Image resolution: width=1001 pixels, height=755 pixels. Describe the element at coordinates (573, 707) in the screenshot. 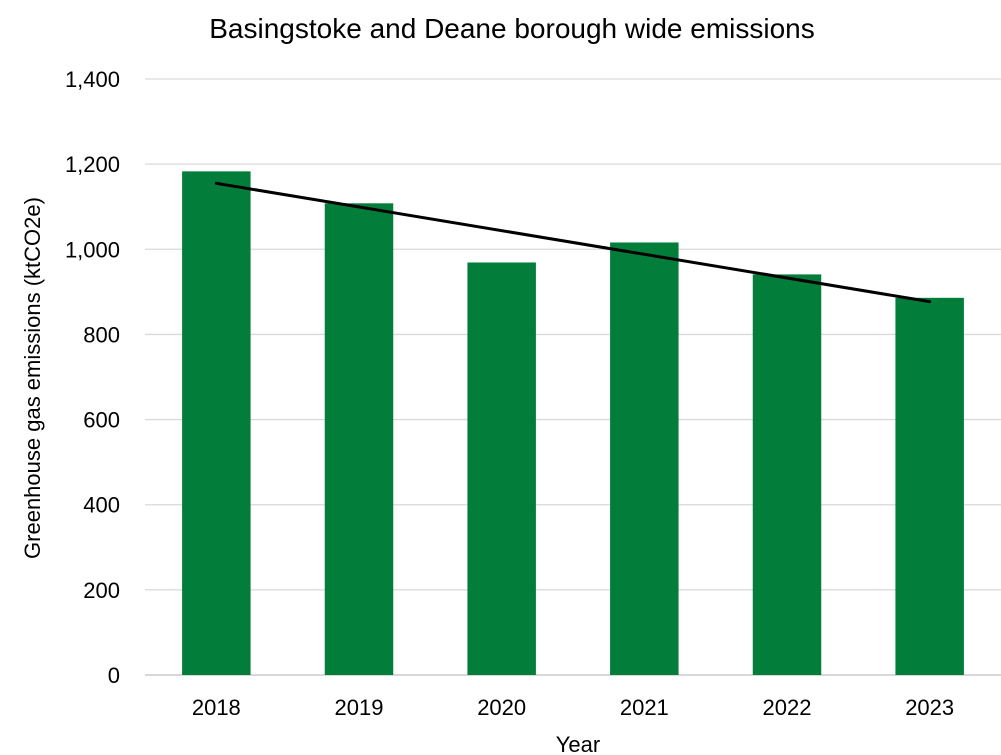

I see `x-axis-ticks: 2018 2019 2020 2021 2022 2023` at that location.